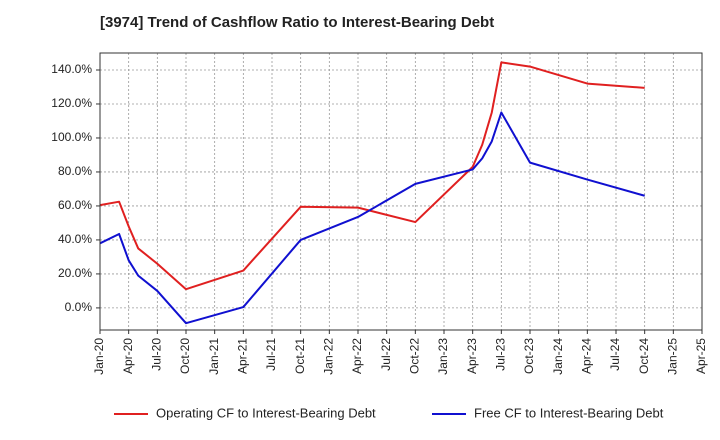  What do you see at coordinates (472, 356) in the screenshot?
I see `x-tick-label: Apr-23` at bounding box center [472, 356].